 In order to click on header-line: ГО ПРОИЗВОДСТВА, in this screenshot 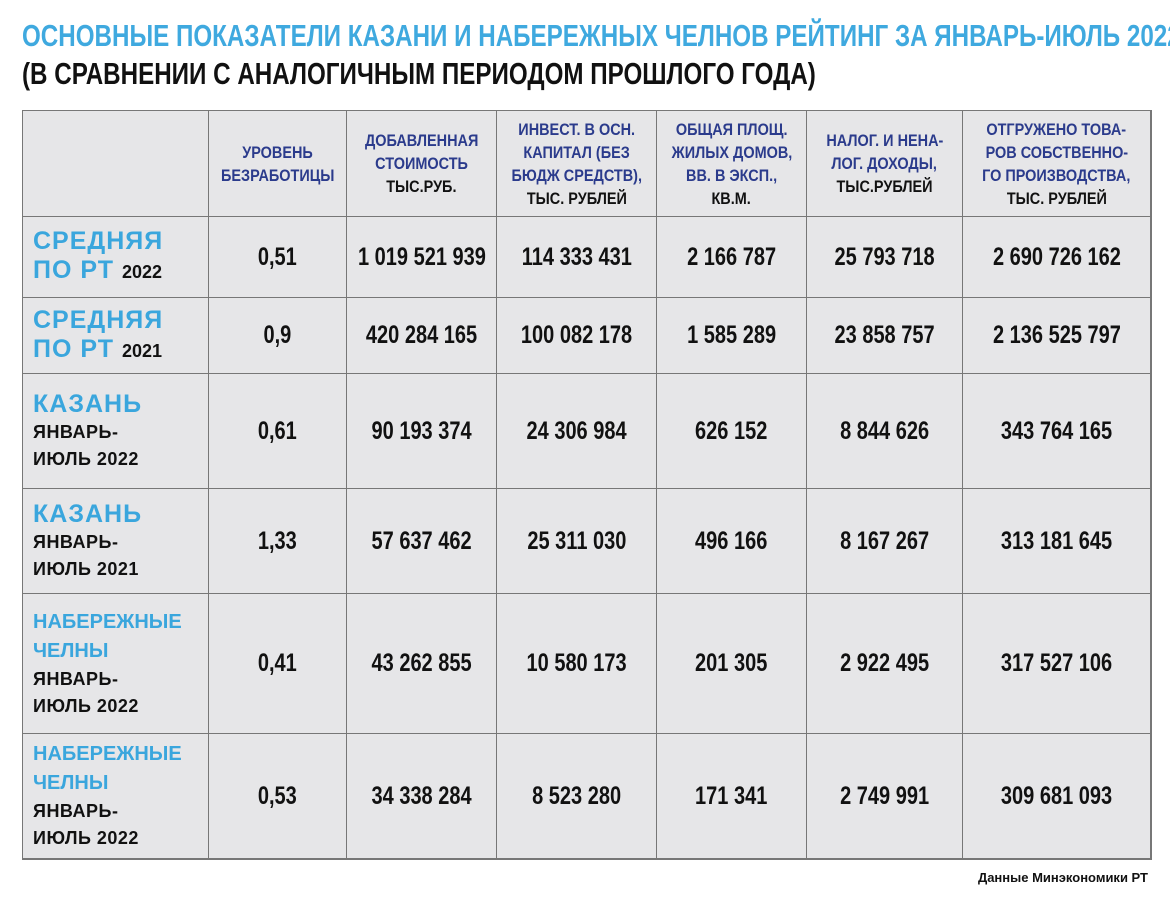, I will do `click(1056, 175)`.